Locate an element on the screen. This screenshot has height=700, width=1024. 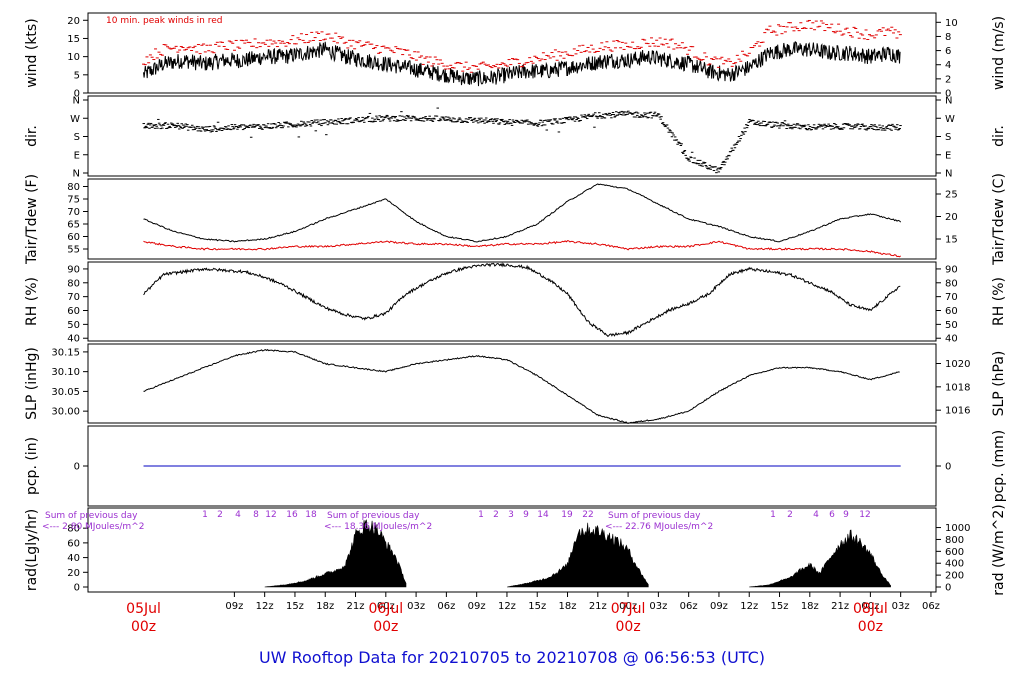
tair-line is located at coordinates (522, 213).